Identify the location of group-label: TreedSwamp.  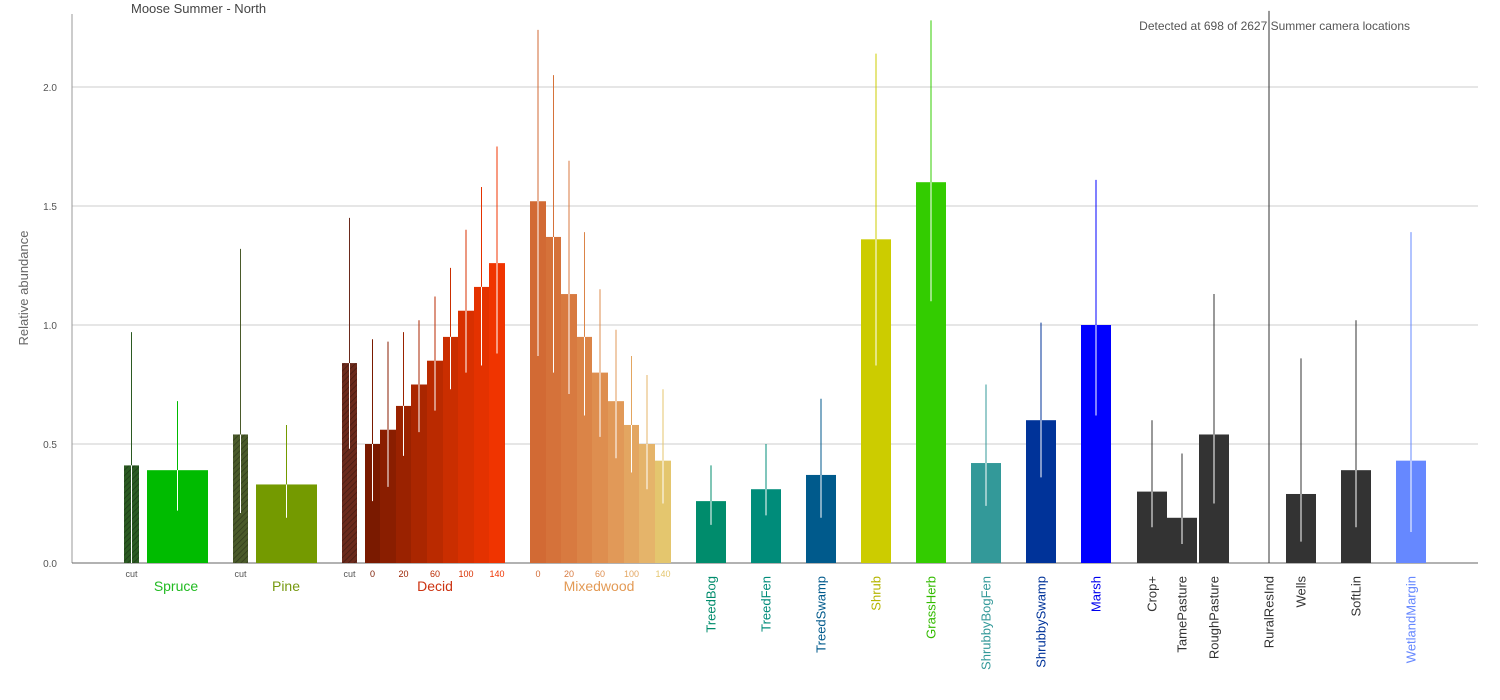
(821, 614).